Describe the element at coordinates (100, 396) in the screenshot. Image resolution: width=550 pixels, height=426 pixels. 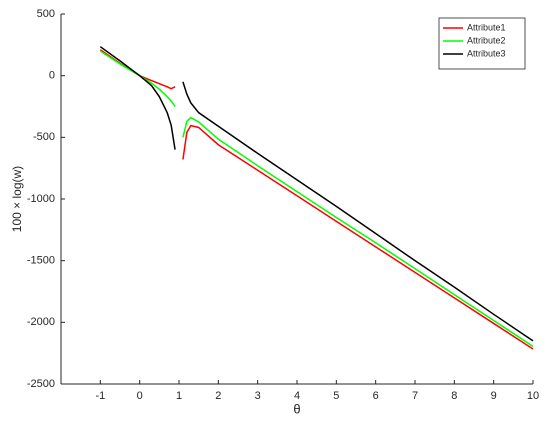
I see `x-tick-label: -1` at that location.